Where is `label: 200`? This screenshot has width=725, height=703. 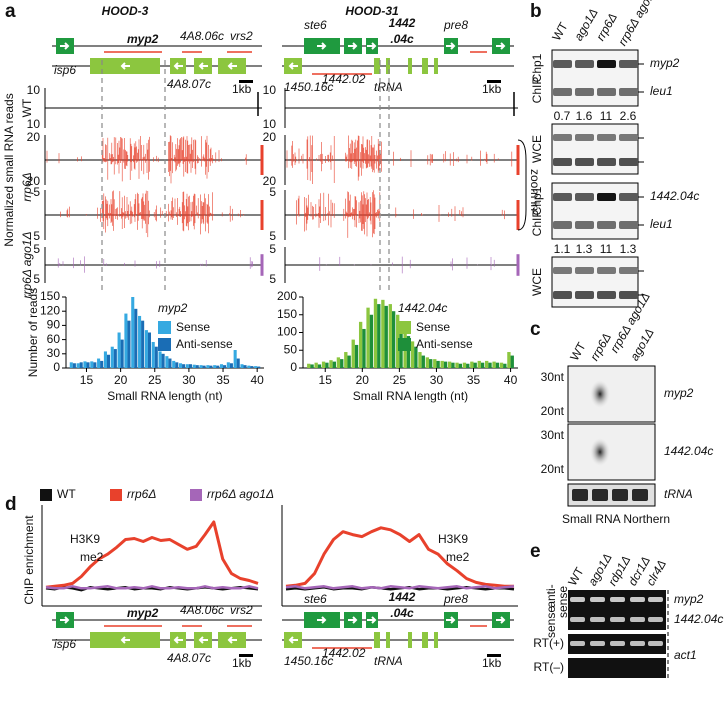
label: 200 is located at coordinates (287, 296).